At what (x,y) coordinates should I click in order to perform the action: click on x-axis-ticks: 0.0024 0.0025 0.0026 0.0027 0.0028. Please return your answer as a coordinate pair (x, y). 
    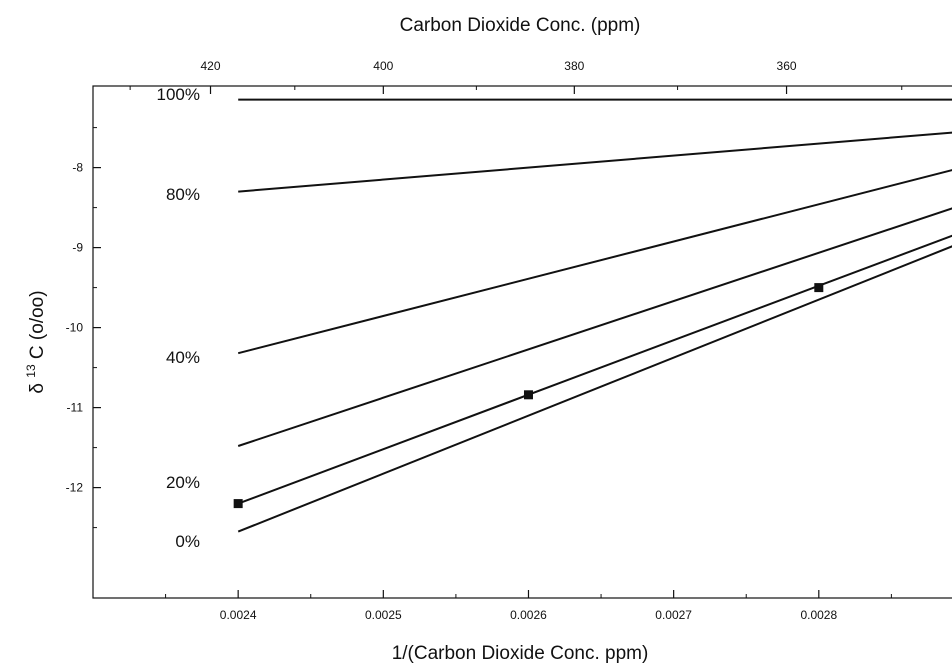
    Looking at the image, I should click on (528, 606).